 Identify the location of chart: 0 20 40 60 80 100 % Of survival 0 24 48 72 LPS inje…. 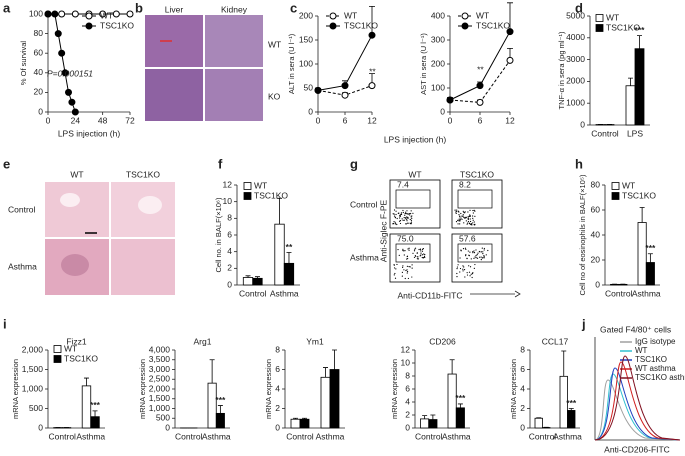
(77, 73).